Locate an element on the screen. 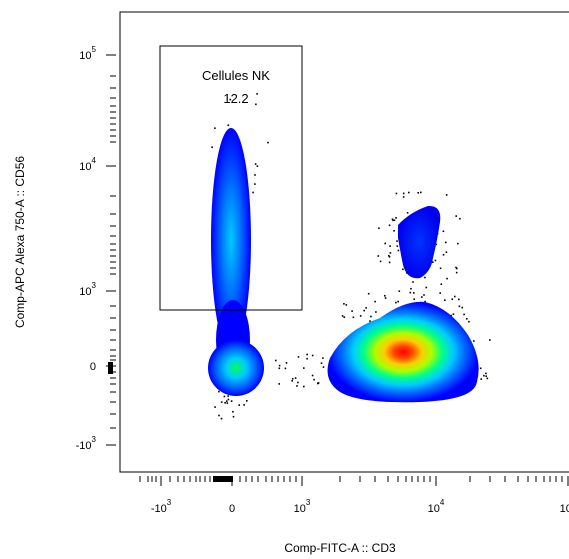 The image size is (569, 559). y-tick-label: 10³ is located at coordinates (87, 289).